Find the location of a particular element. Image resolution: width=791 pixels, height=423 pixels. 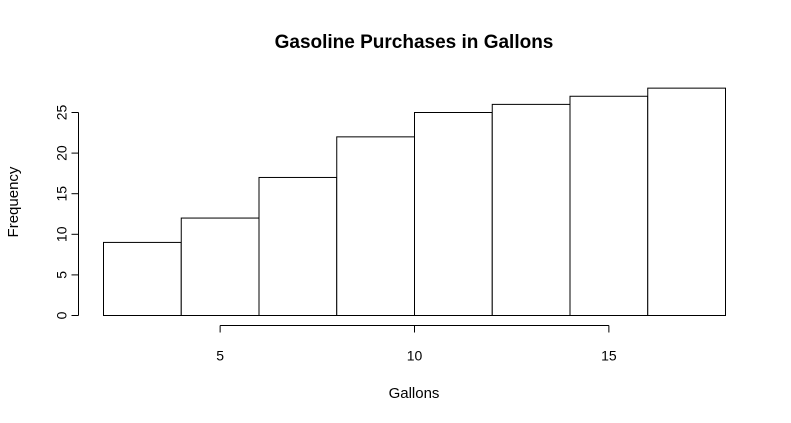

y-tick-label: 0 is located at coordinates (62, 315).